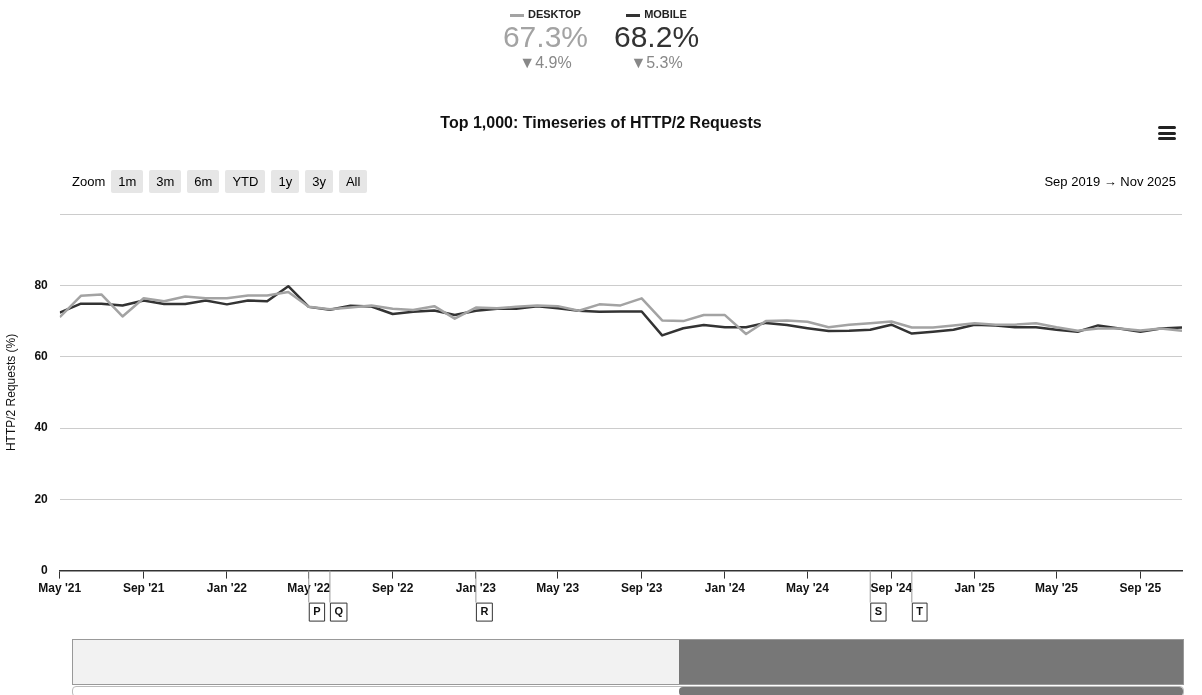 The height and width of the screenshot is (695, 1202). I want to click on y-tick-label: 60, so click(41, 356).